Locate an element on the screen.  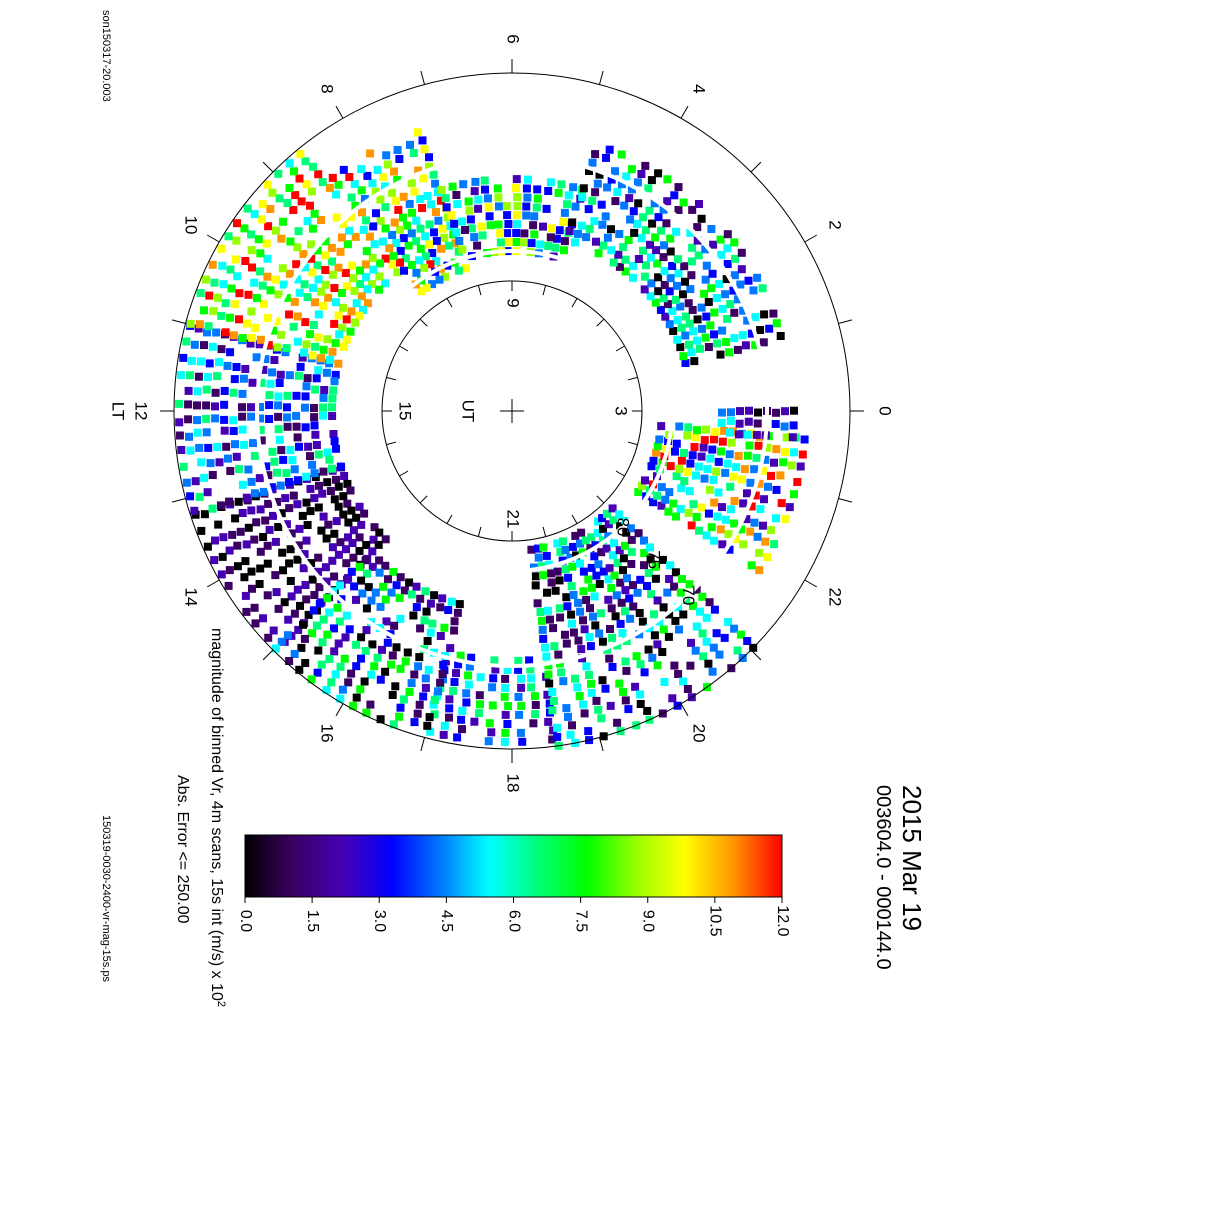
lt-hour-label: 6 is located at coordinates (513, 38).